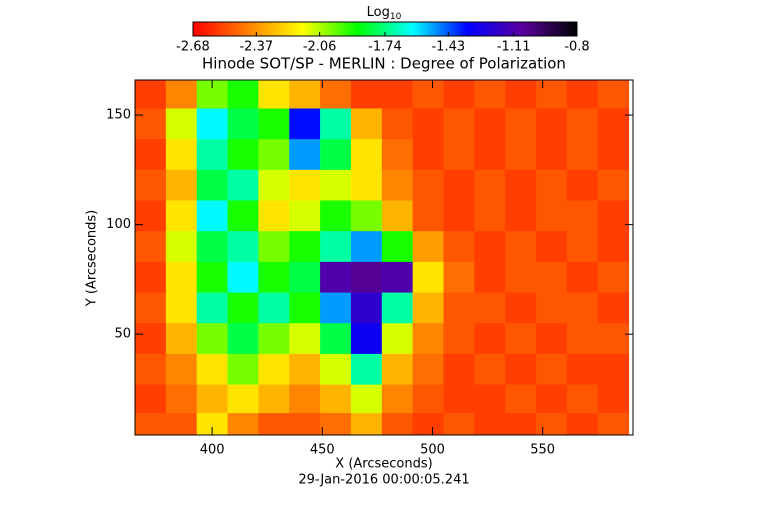  I want to click on colorbar-tick-label: -2.37, so click(256, 47).